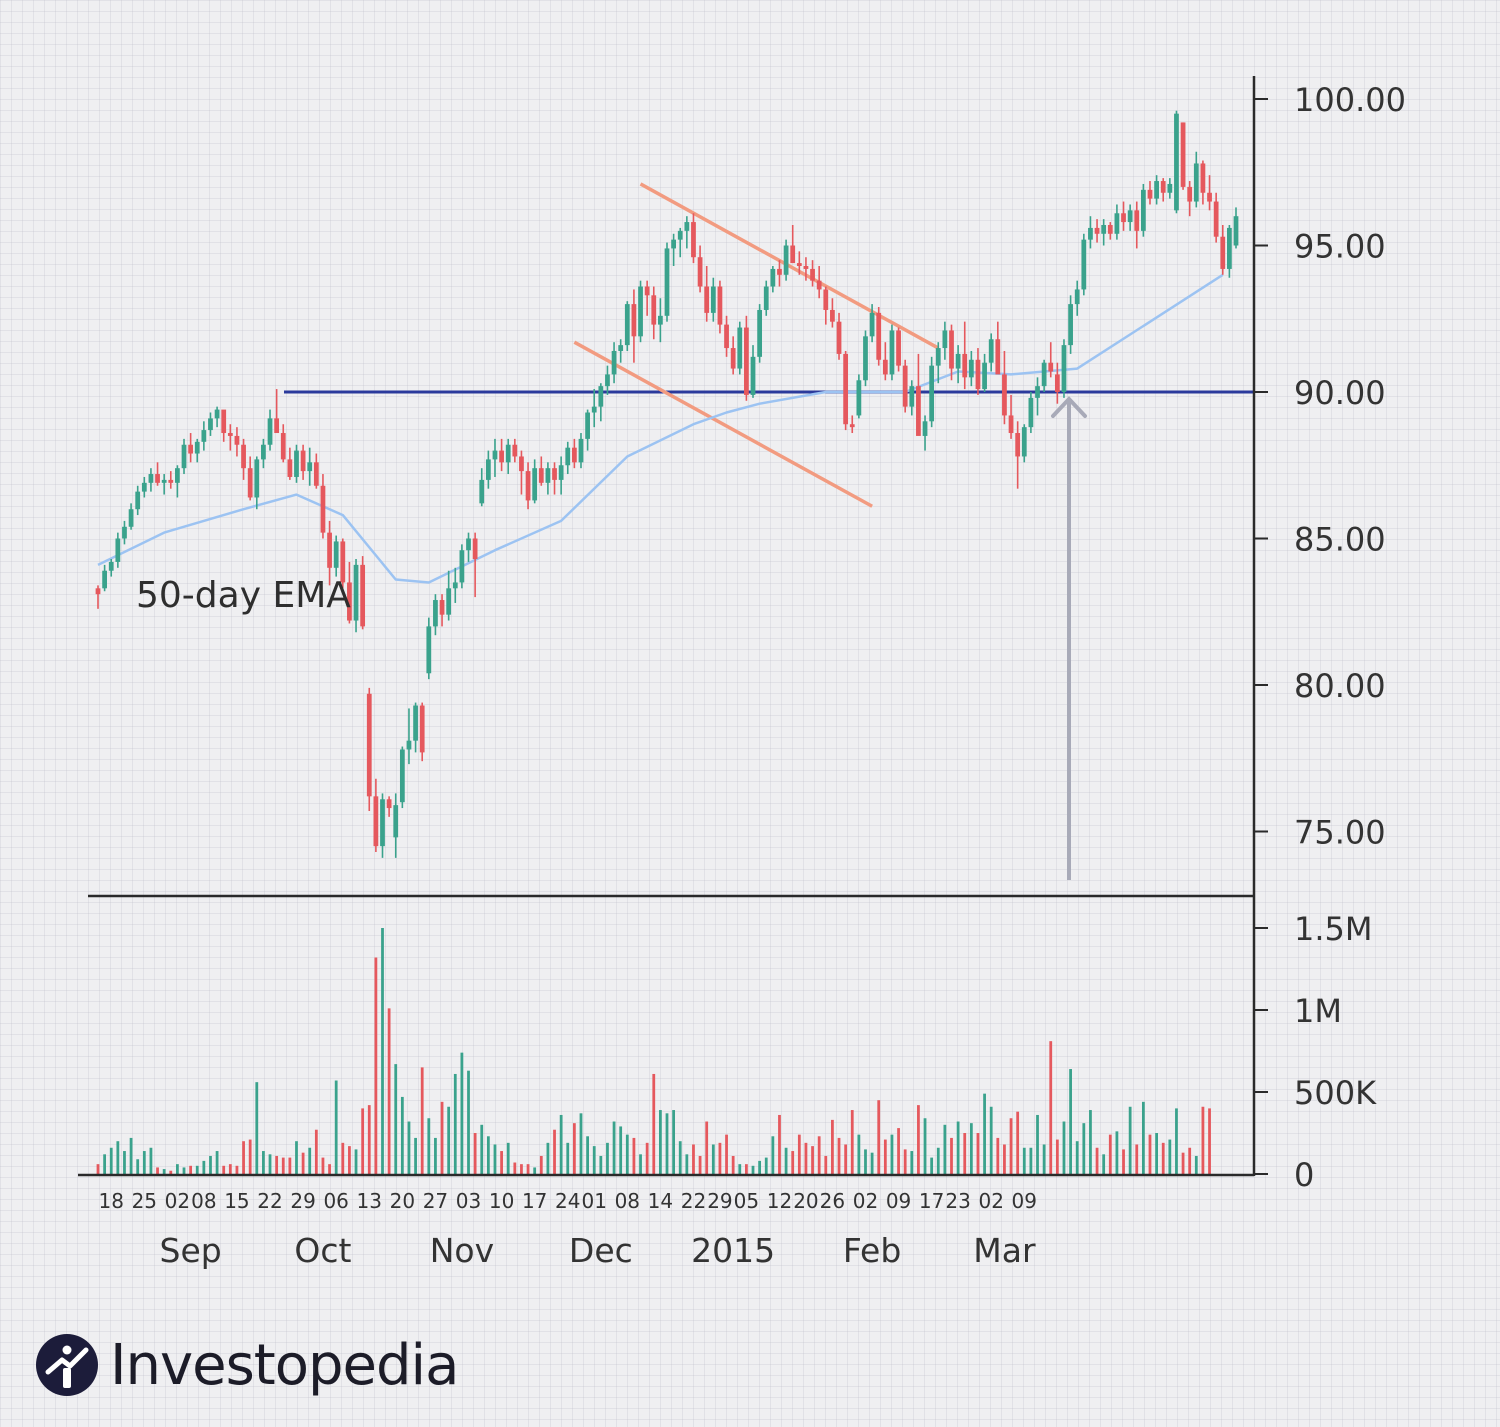 This screenshot has width=1500, height=1427. Describe the element at coordinates (67, 1365) in the screenshot. I see `investopedia-logo-icon` at that location.